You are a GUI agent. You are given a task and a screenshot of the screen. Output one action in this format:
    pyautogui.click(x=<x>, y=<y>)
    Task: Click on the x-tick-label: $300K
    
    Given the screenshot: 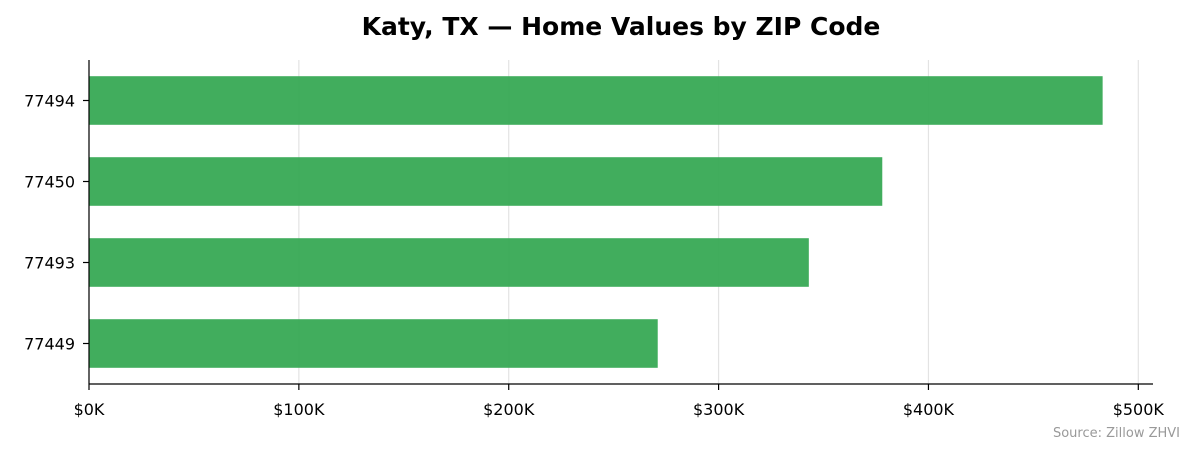 What is the action you would take?
    pyautogui.click(x=719, y=409)
    